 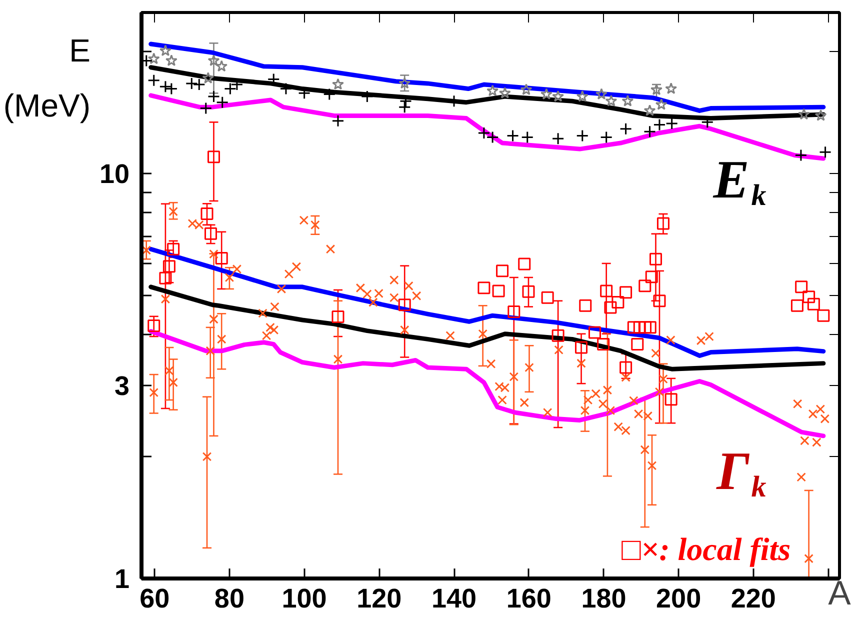 I want to click on x-axis-title: A, so click(x=840, y=593).